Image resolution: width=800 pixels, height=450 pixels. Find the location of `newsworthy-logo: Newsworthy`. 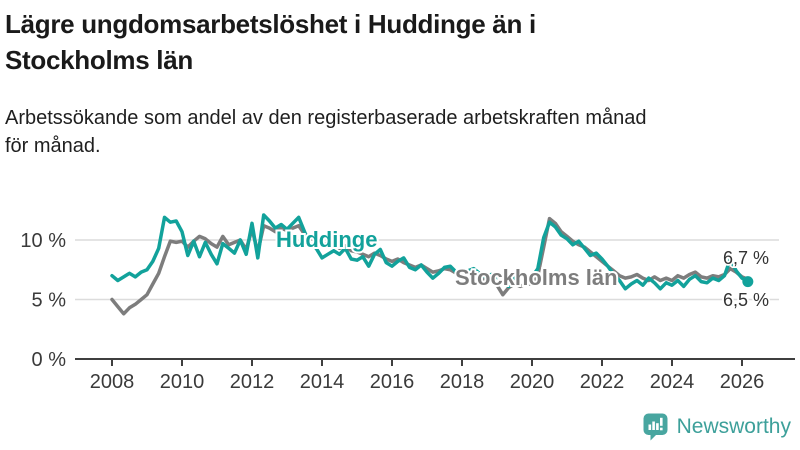

newsworthy-logo: Newsworthy is located at coordinates (717, 427).